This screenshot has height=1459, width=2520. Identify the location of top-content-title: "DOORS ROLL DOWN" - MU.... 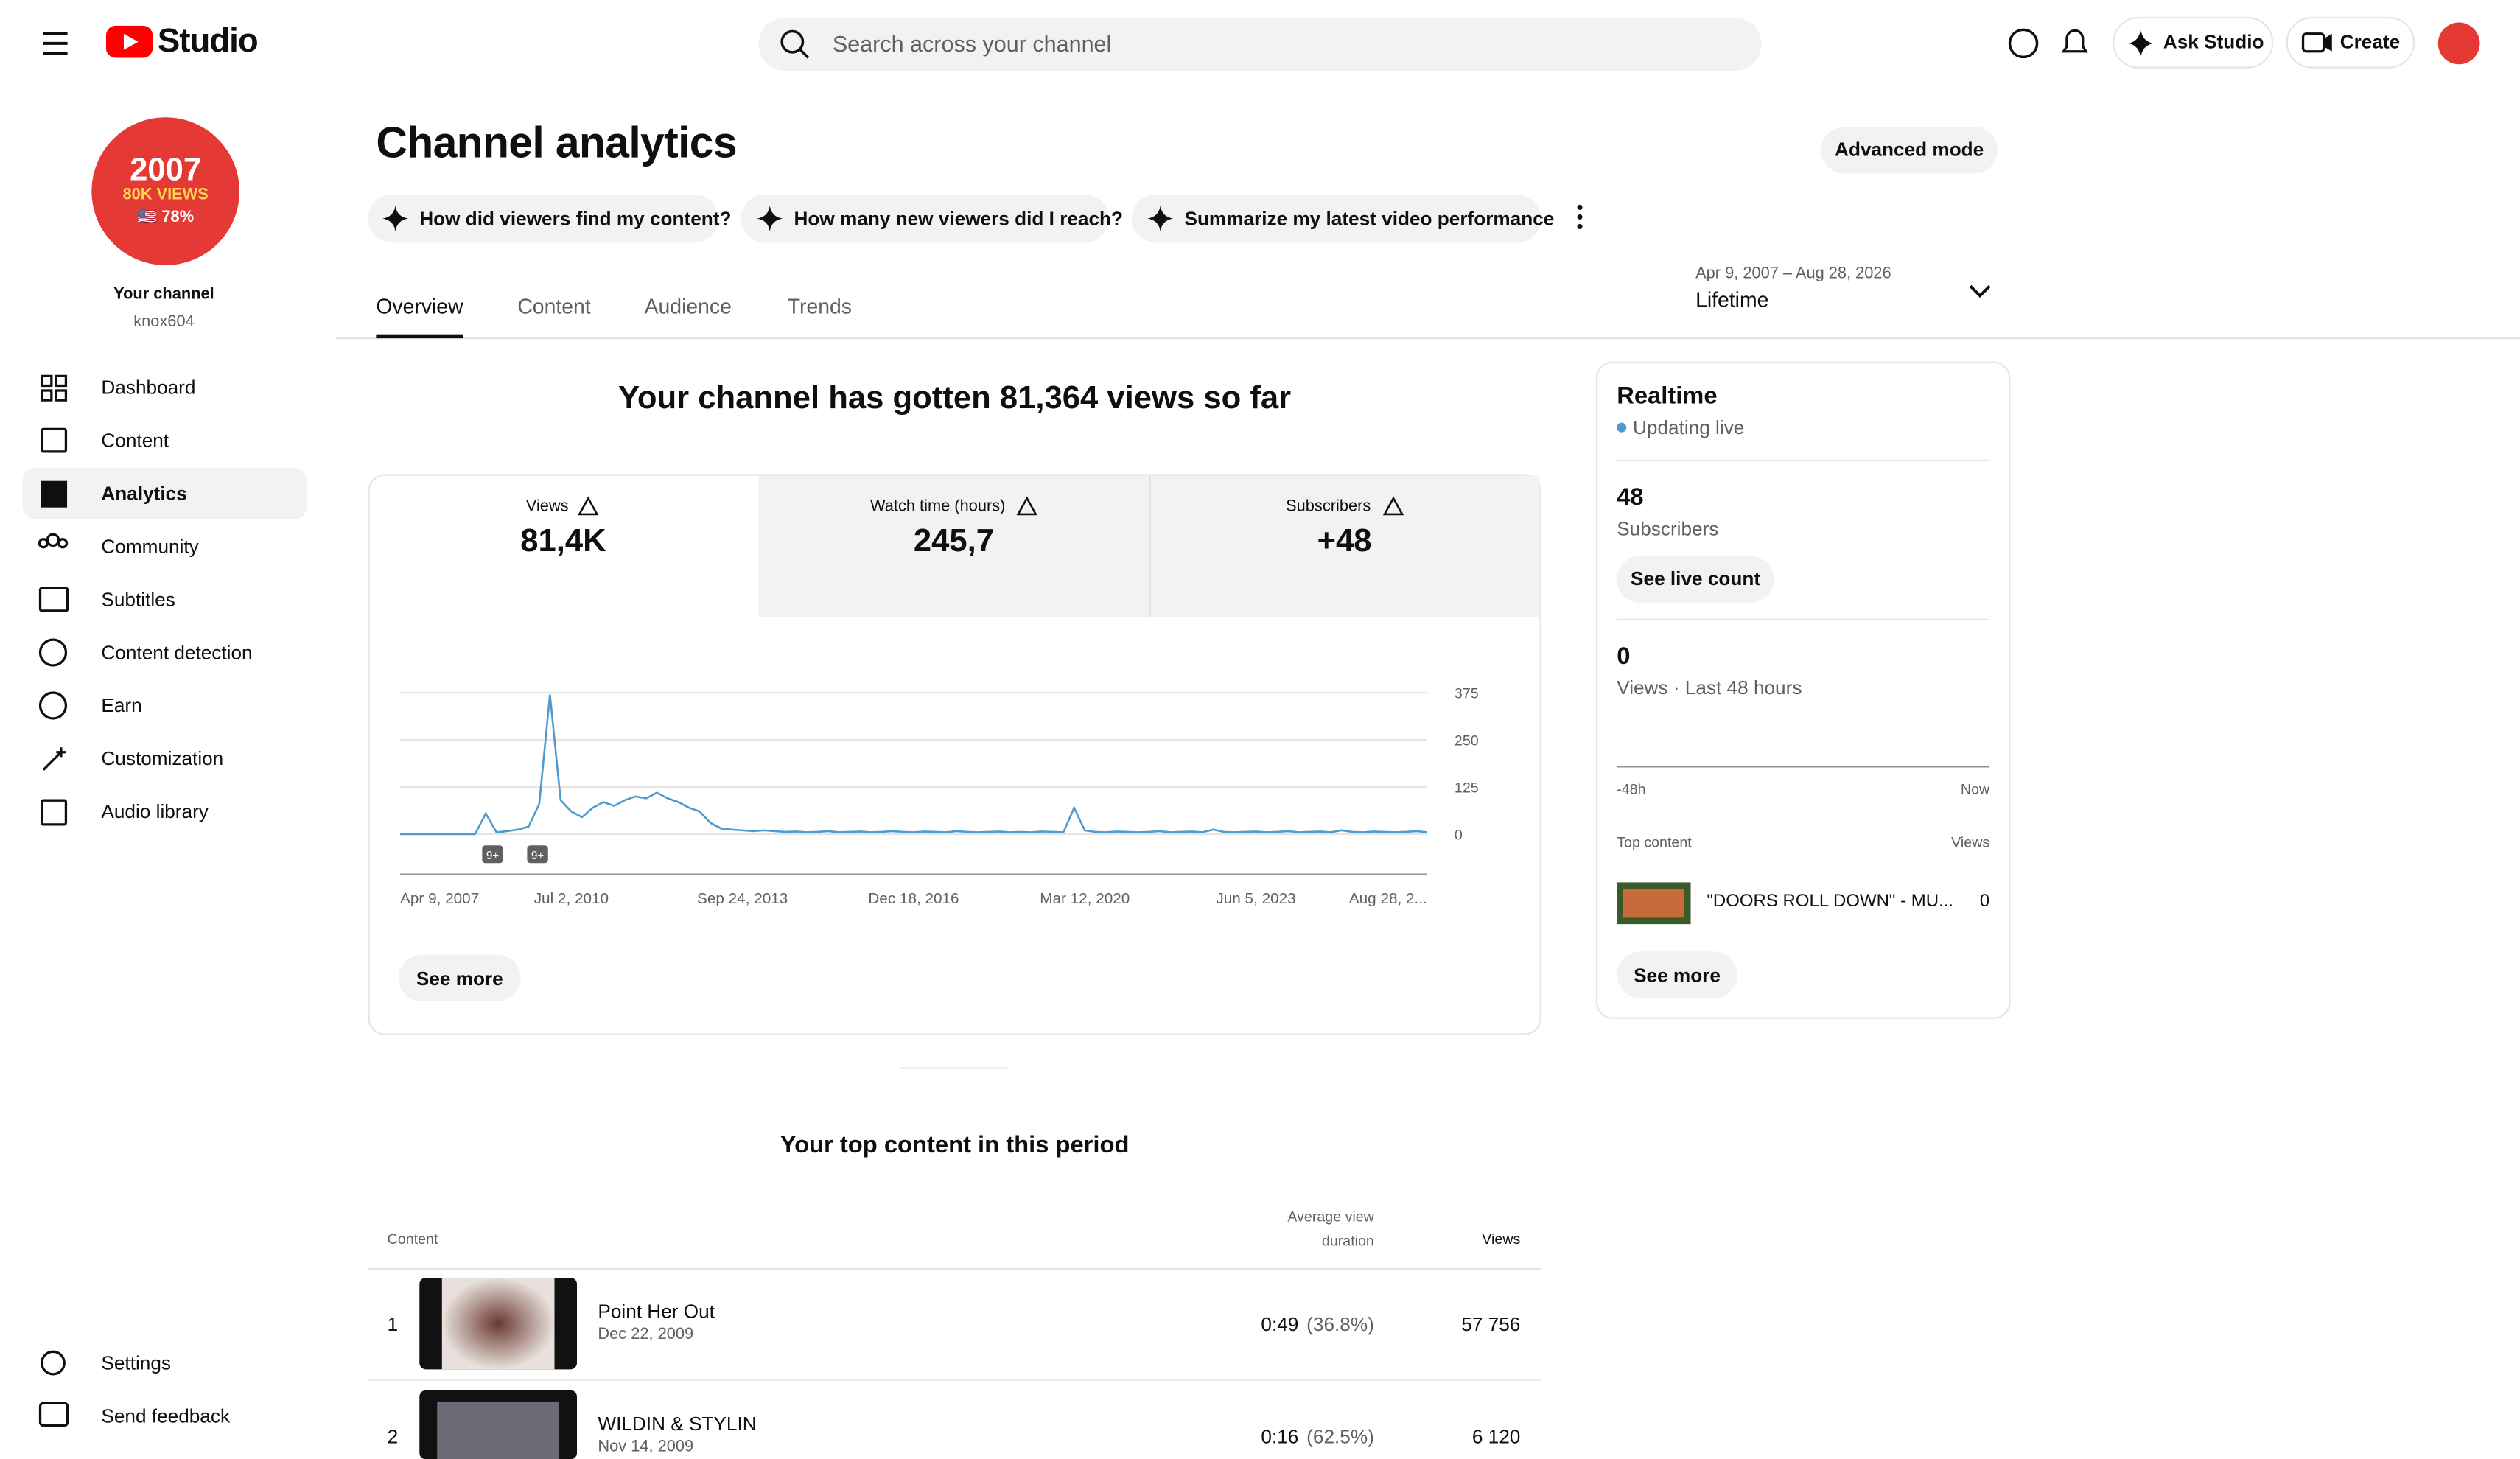
(1830, 902).